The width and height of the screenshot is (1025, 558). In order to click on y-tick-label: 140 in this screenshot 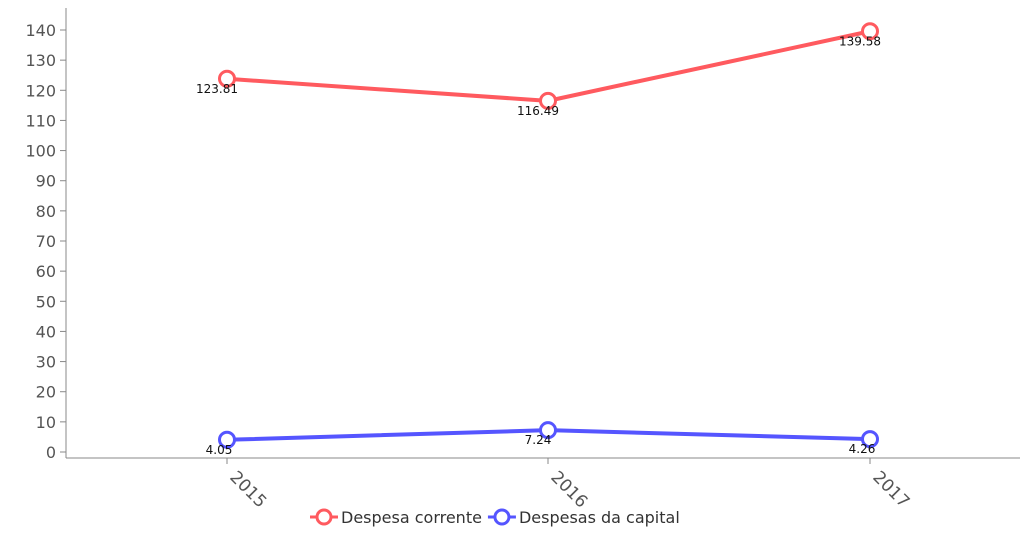, I will do `click(40, 30)`.